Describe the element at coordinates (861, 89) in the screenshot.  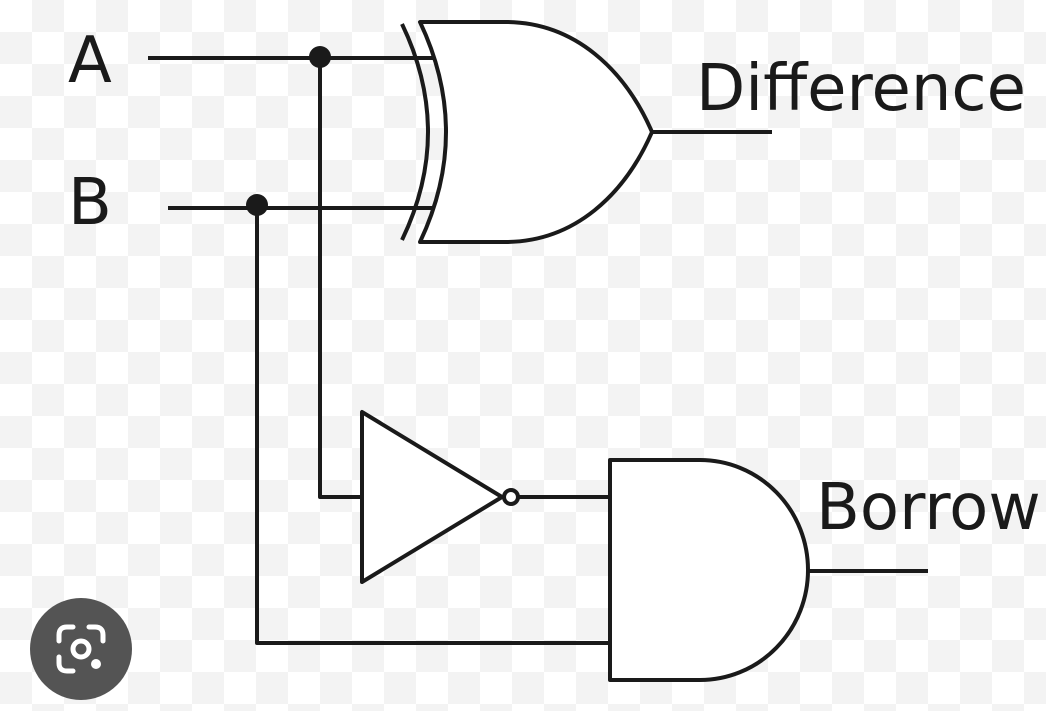
I see `output-difference-label: Difference` at that location.